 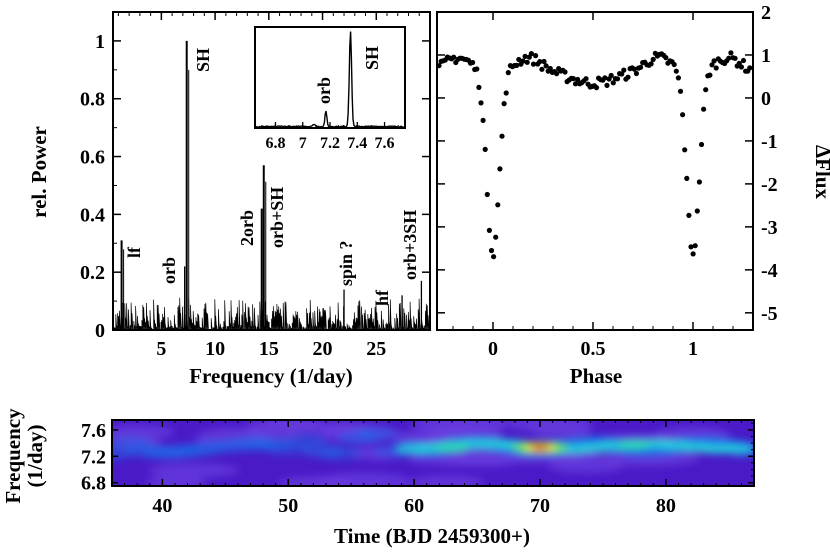 I want to click on xtick-label: 15, so click(x=269, y=349).